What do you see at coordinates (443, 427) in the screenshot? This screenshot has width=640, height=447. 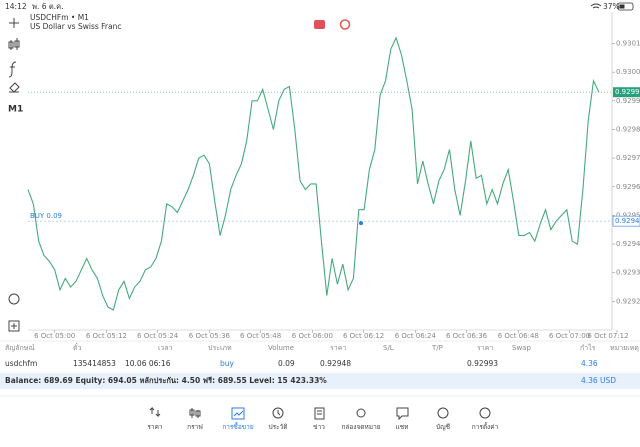 I see `nav-label: บัญชี` at bounding box center [443, 427].